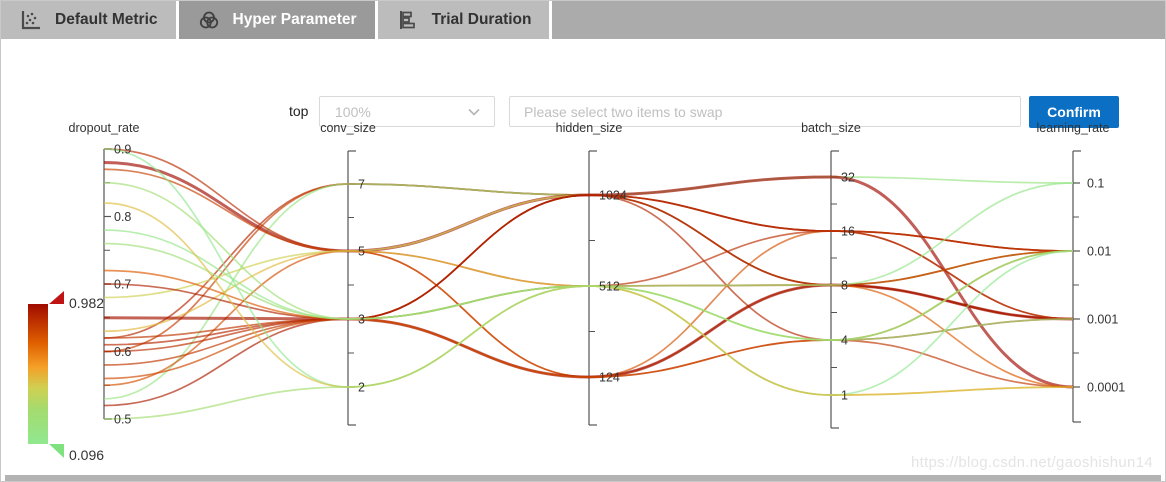  Describe the element at coordinates (104, 128) in the screenshot. I see `svg-text: dropout_rate` at that location.